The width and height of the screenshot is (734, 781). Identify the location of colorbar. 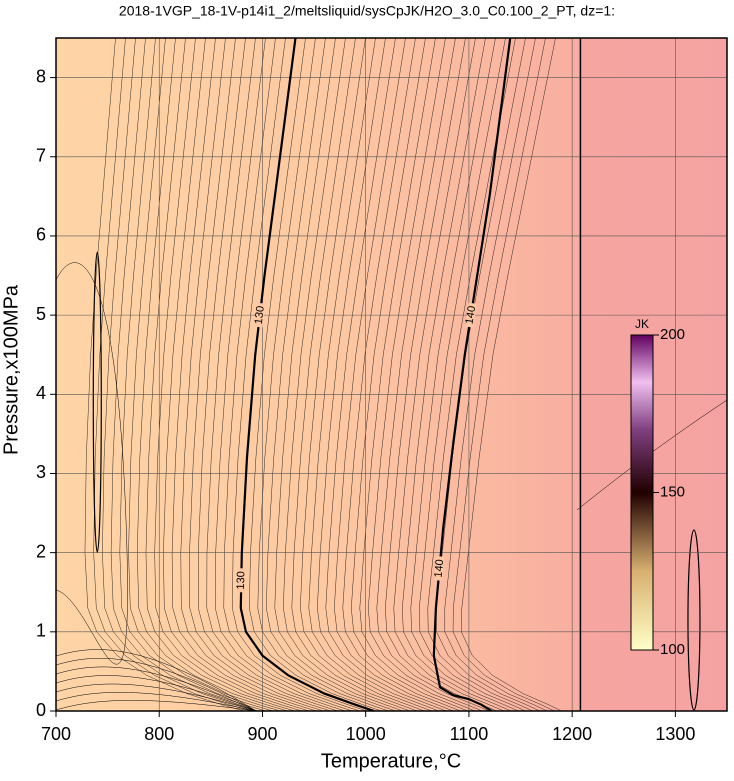
(642, 492).